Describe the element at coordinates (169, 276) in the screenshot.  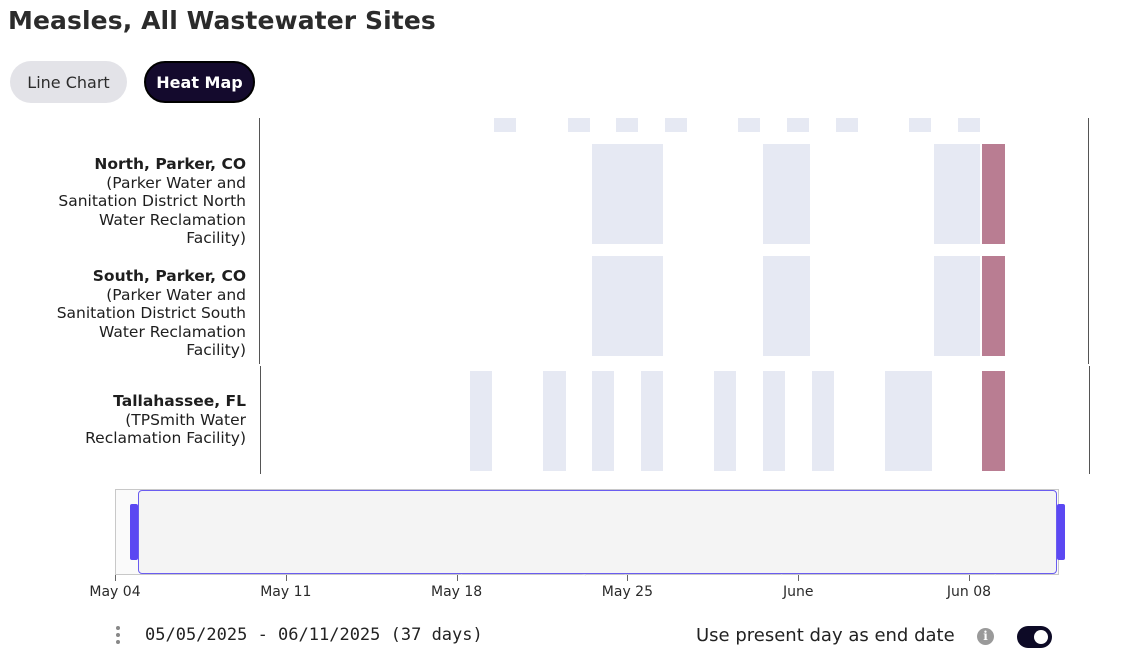
I see `site-name: South, Parker, CO` at that location.